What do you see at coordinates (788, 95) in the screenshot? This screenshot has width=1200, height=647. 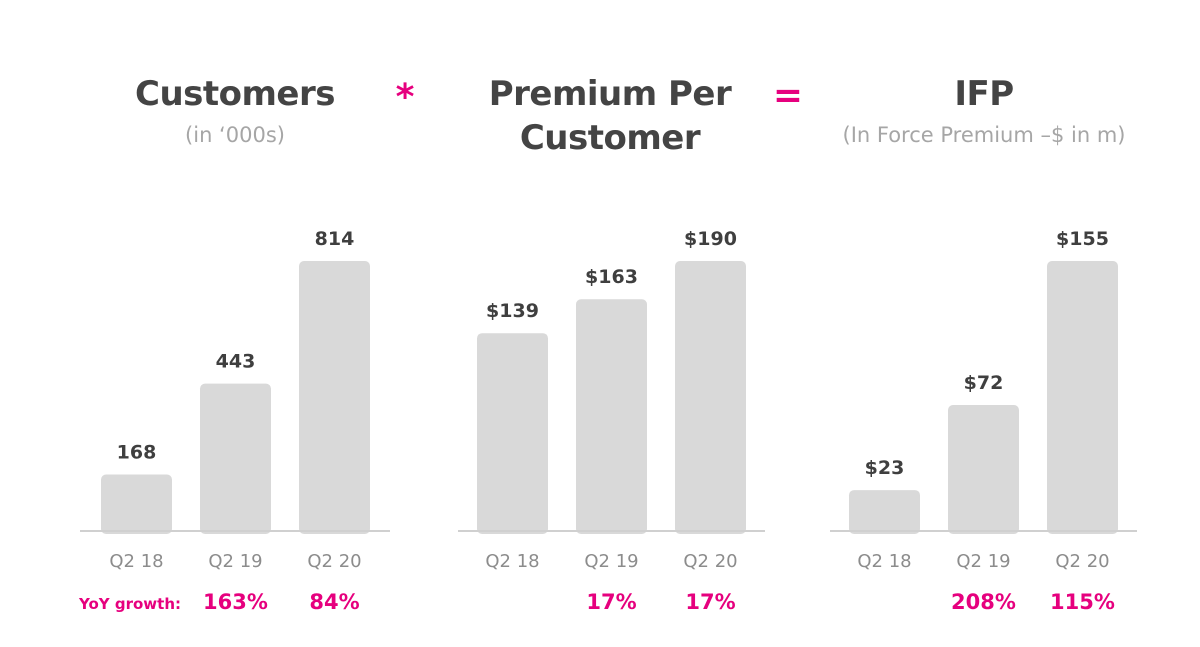 I see `equals-operator: =` at bounding box center [788, 95].